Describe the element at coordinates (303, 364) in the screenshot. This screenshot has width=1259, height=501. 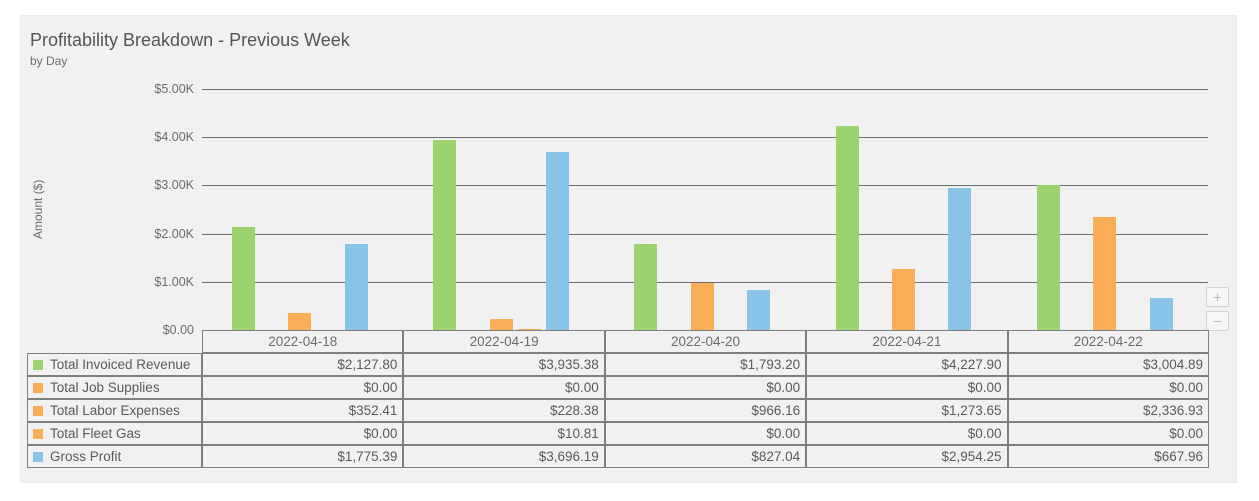
I see `table-value-cell: $2,127.80` at that location.